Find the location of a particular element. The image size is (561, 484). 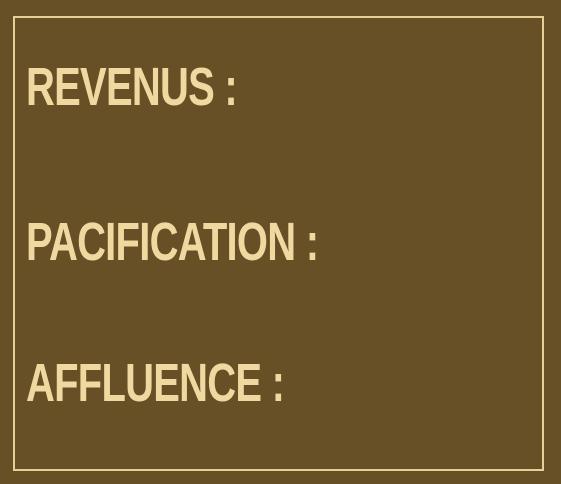

revenus-label: REVENUS : is located at coordinates (132, 87).